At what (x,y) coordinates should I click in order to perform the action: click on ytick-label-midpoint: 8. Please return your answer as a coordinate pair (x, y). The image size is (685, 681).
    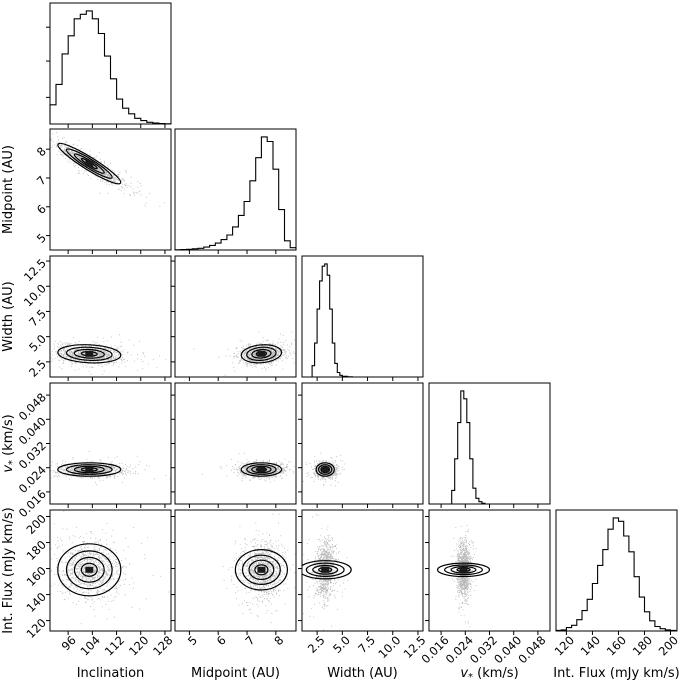
    Looking at the image, I should click on (41, 151).